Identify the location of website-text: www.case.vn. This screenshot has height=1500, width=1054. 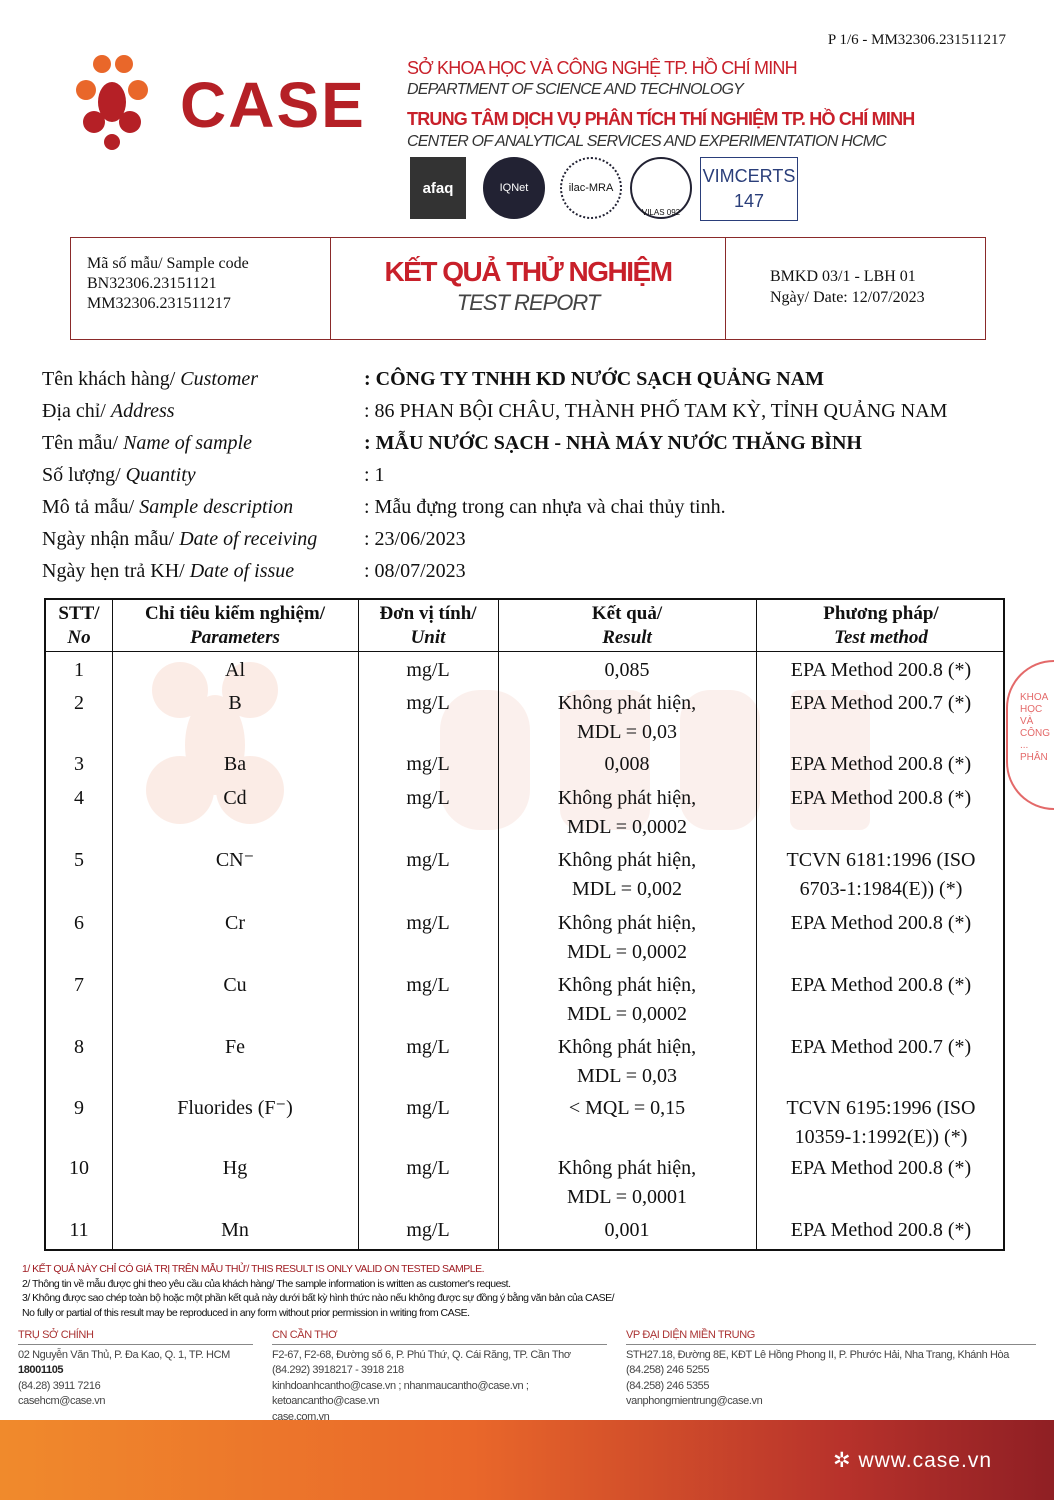
(925, 1460).